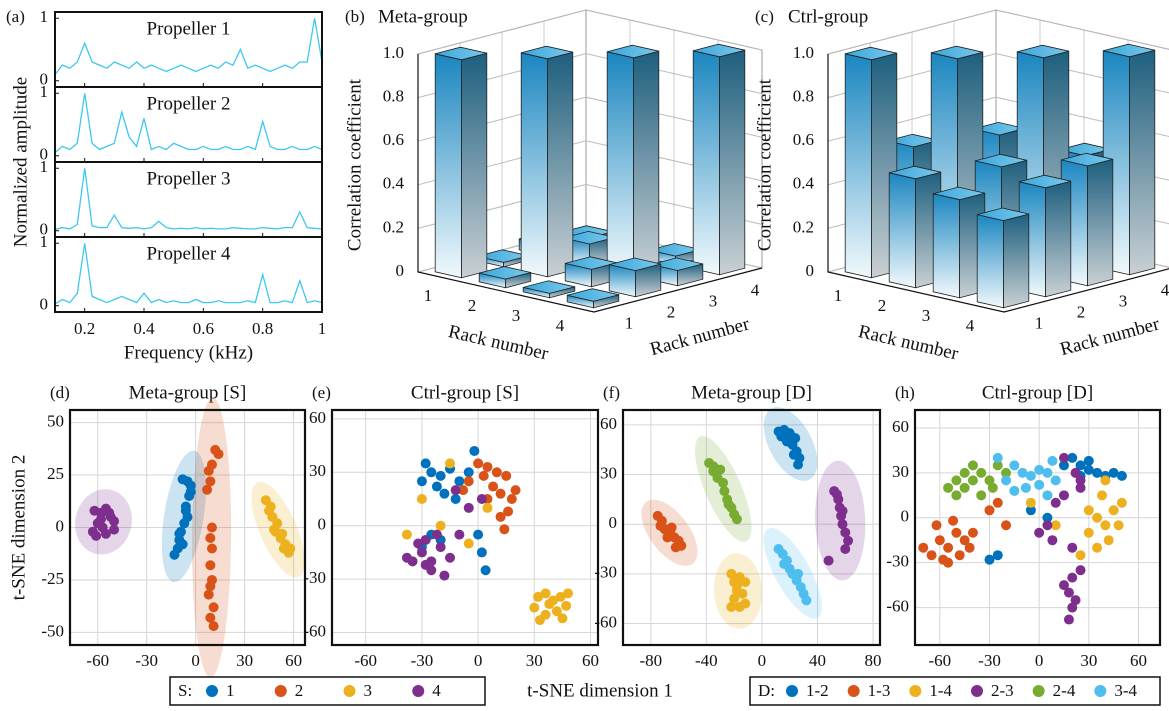  I want to click on legend-title: S:, so click(185, 690).